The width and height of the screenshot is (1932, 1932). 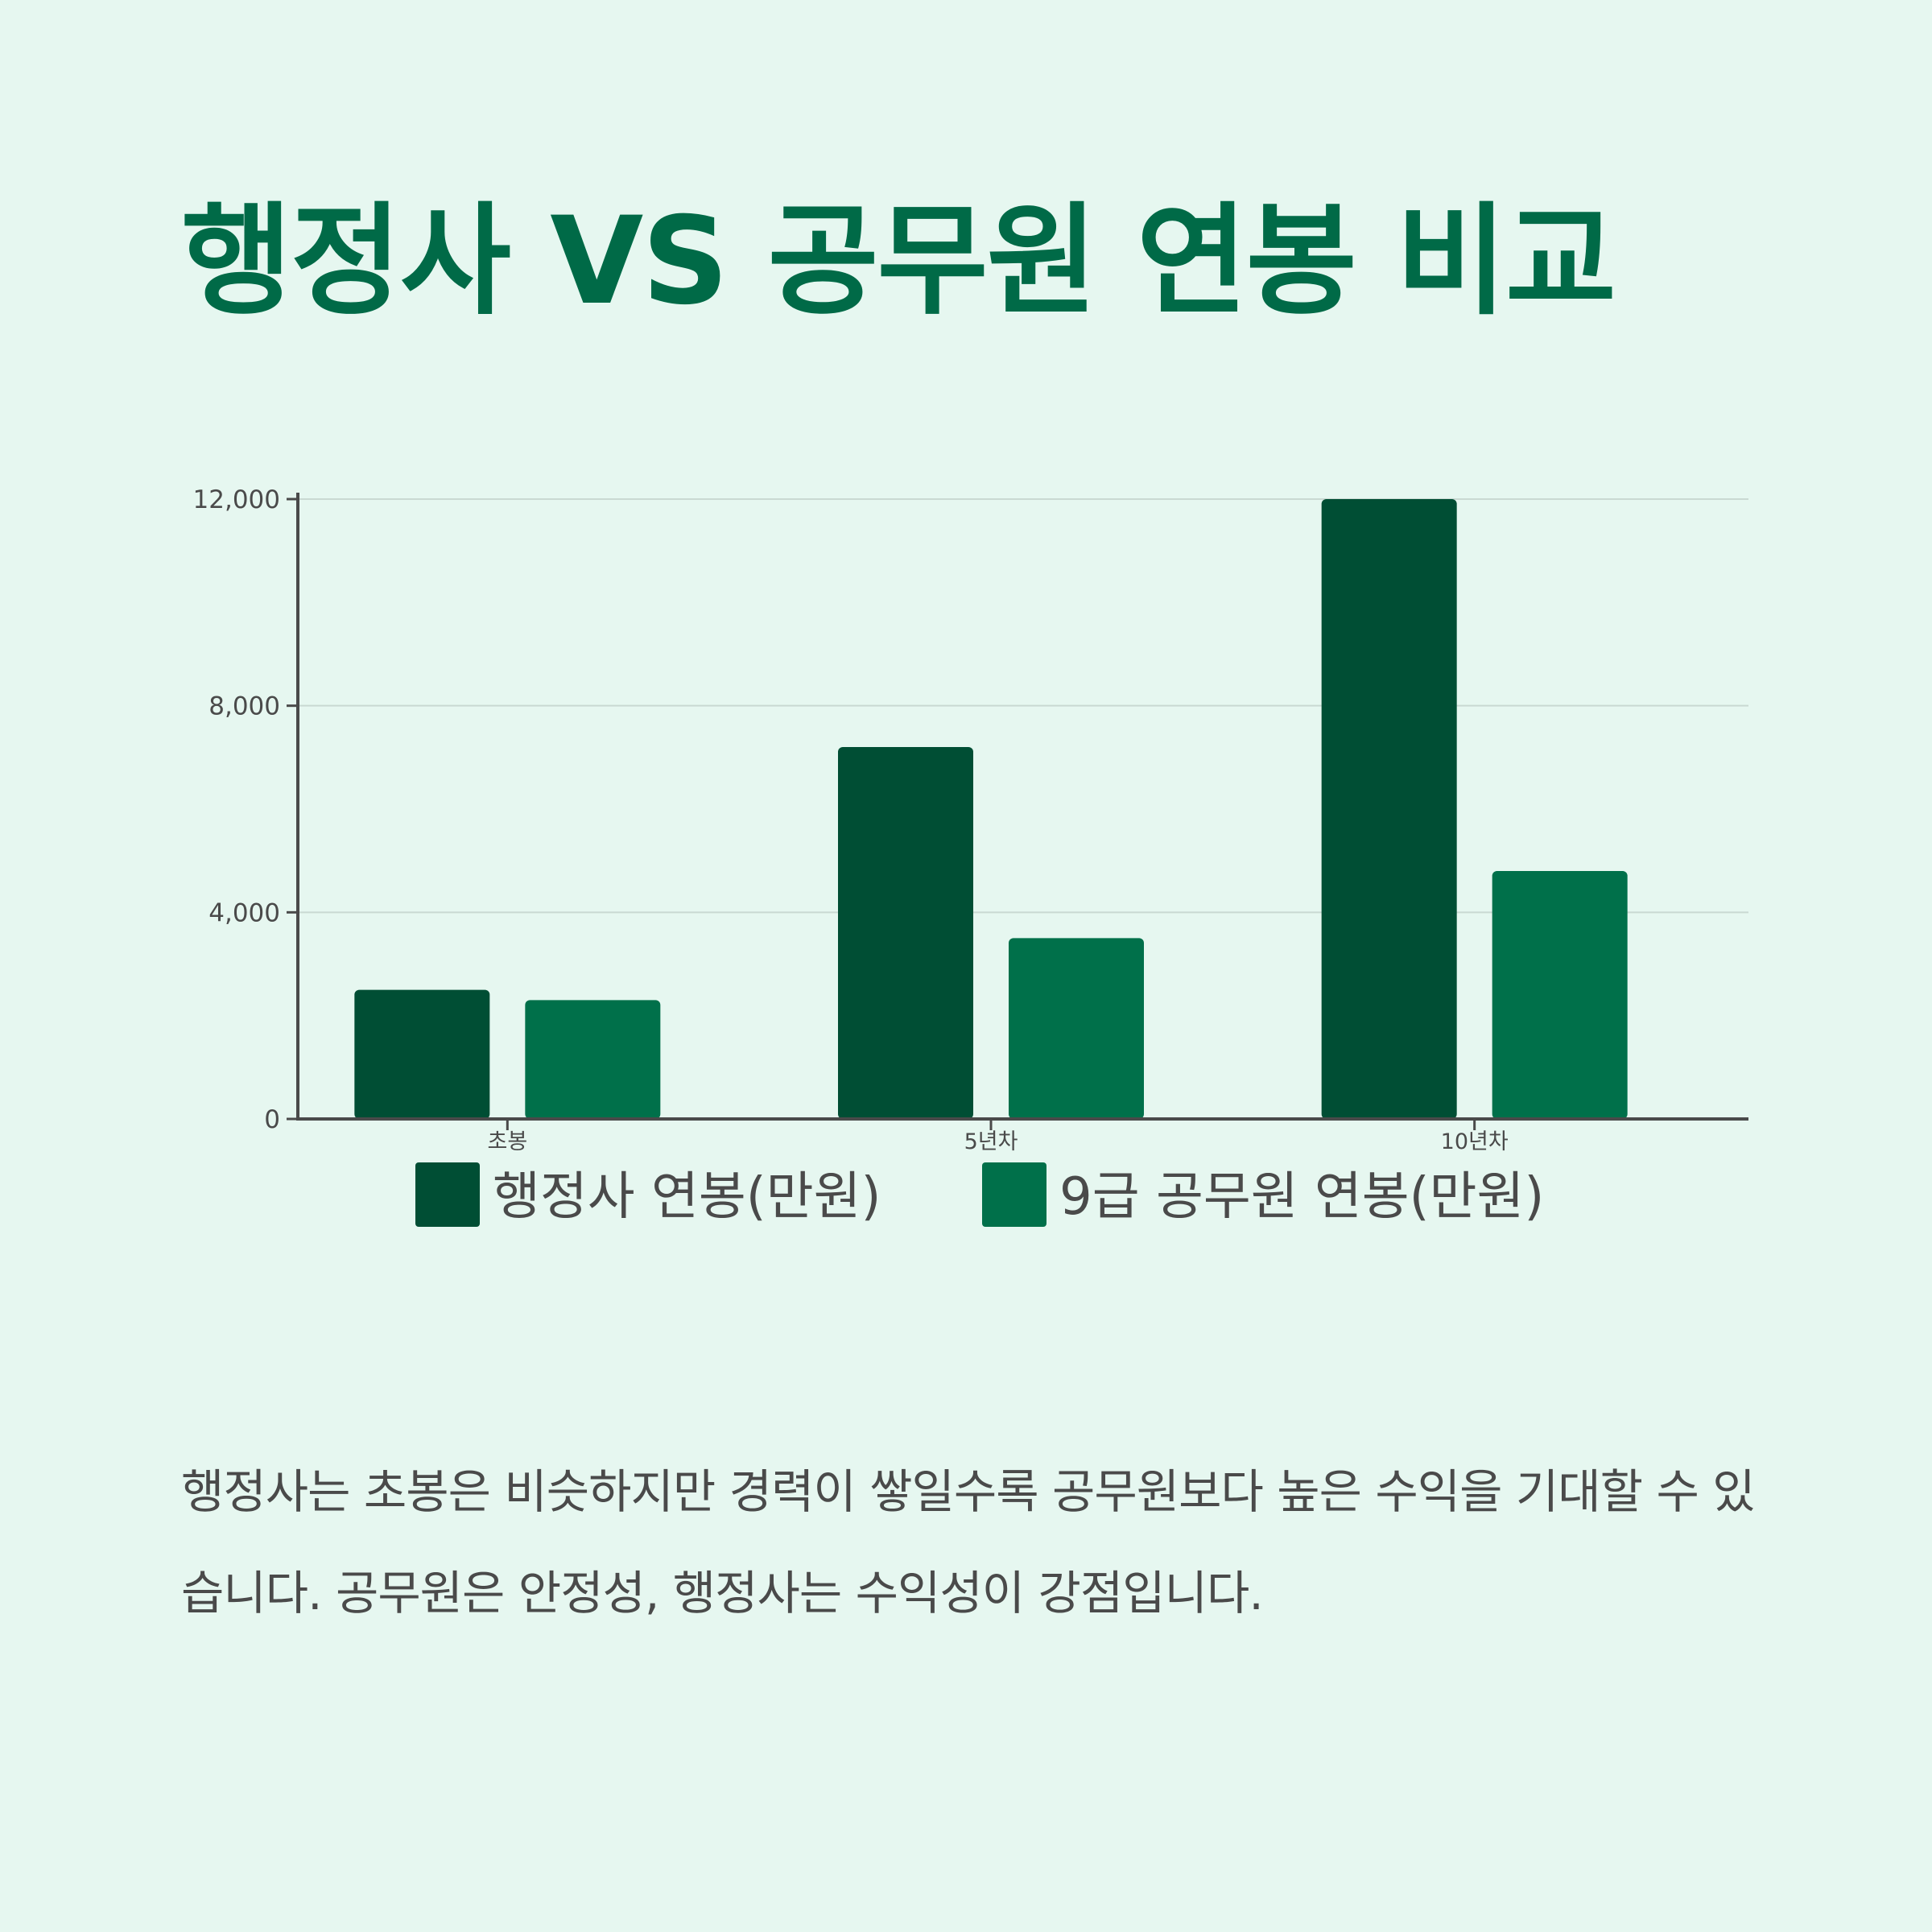 What do you see at coordinates (991, 1141) in the screenshot?
I see `x-tick-label: 5년차` at bounding box center [991, 1141].